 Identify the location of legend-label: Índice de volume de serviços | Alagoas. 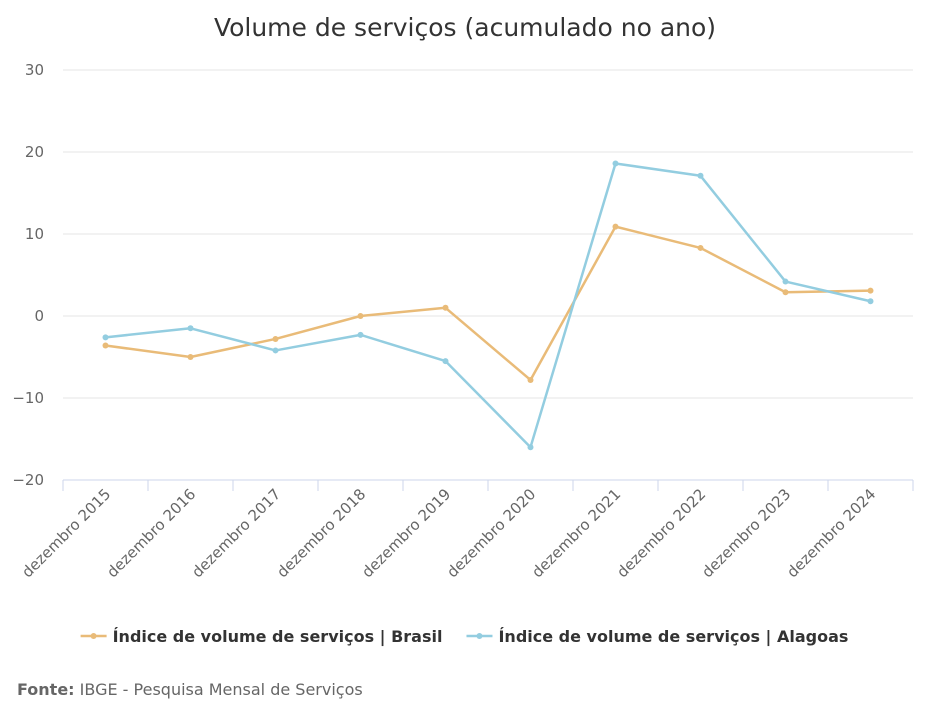
(673, 637).